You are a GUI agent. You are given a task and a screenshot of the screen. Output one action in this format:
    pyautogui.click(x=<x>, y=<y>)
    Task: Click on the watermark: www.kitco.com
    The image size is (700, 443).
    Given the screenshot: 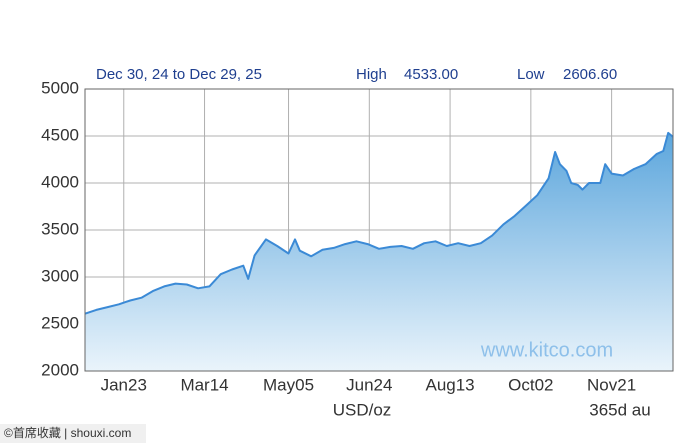 What is the action you would take?
    pyautogui.click(x=546, y=350)
    